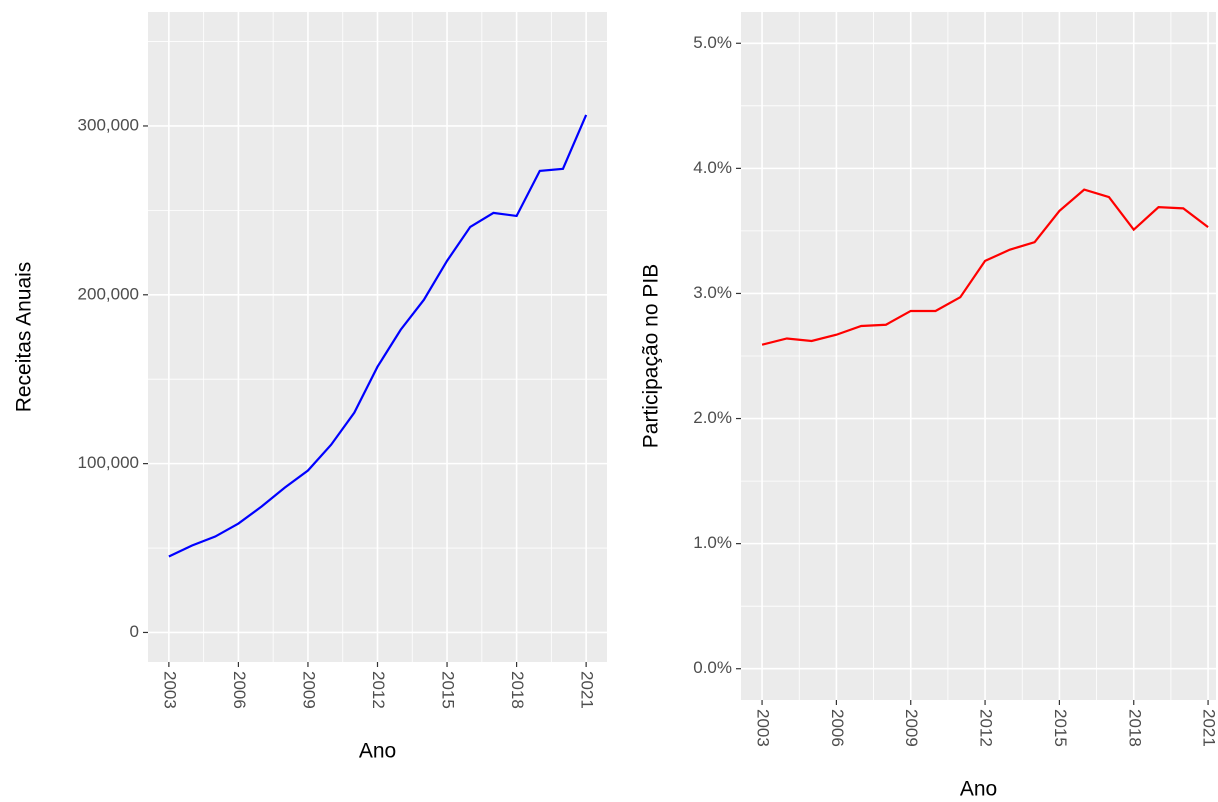 Image resolution: width=1218 pixels, height=802 pixels. I want to click on y-tick-label: 2.0%, so click(712, 417).